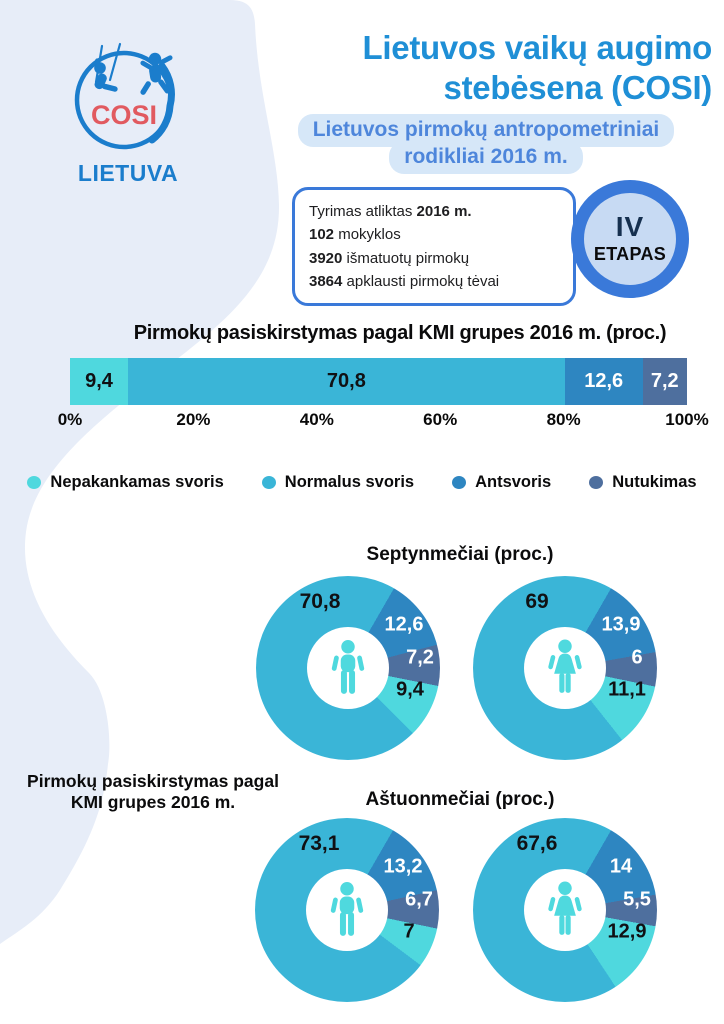 The width and height of the screenshot is (724, 1024). Describe the element at coordinates (349, 482) in the screenshot. I see `legend-label: Normalus svoris` at that location.